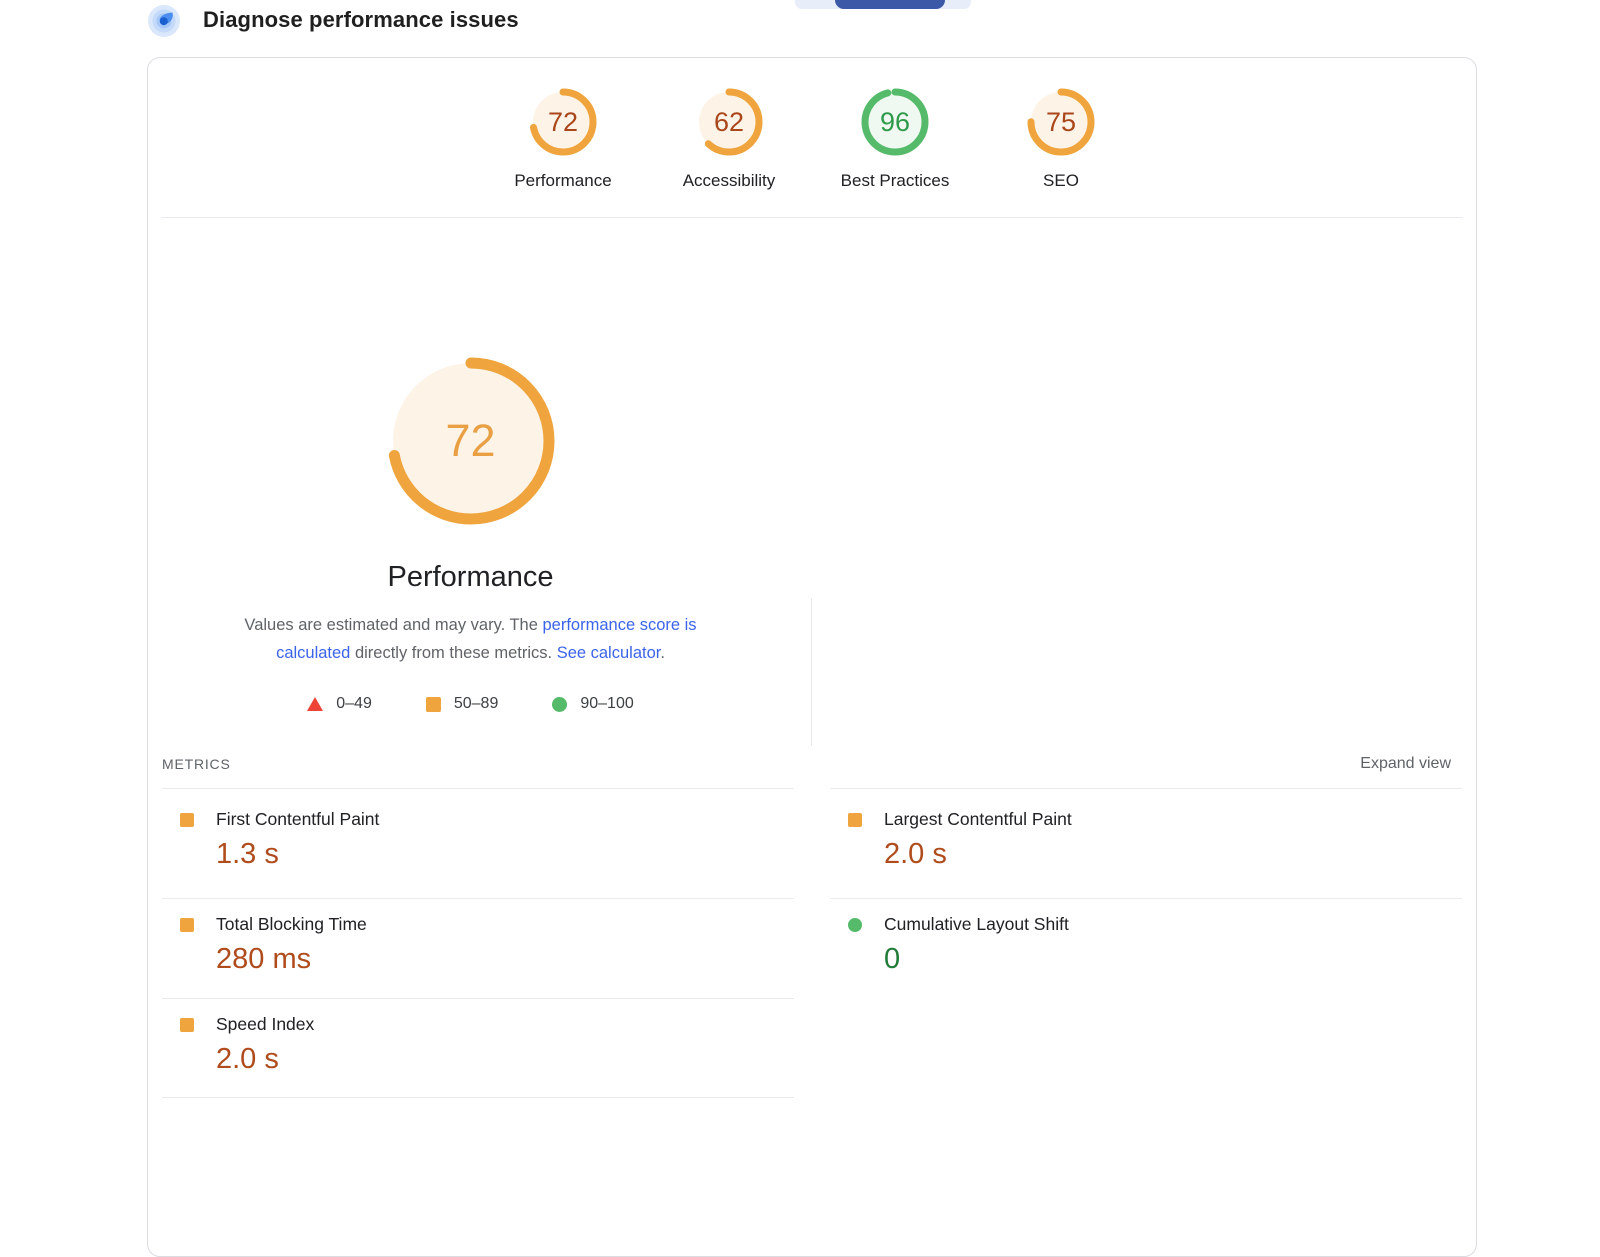 The height and width of the screenshot is (1257, 1600). Describe the element at coordinates (1405, 763) in the screenshot. I see `expand-view-button: Expand view` at that location.